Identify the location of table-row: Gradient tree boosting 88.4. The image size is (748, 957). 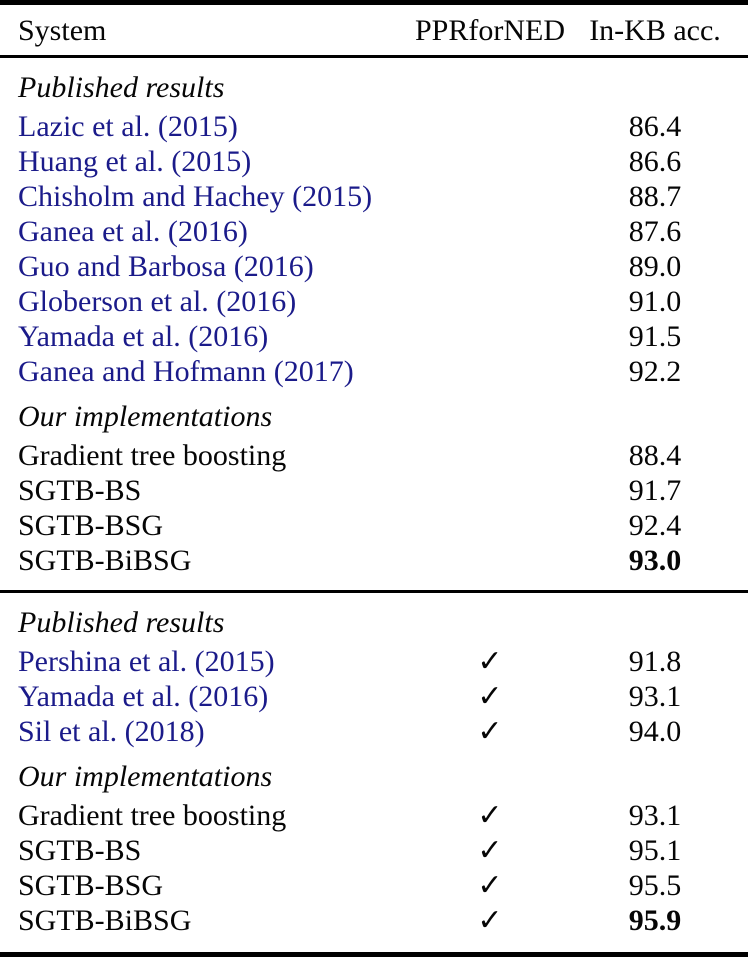
(374, 455).